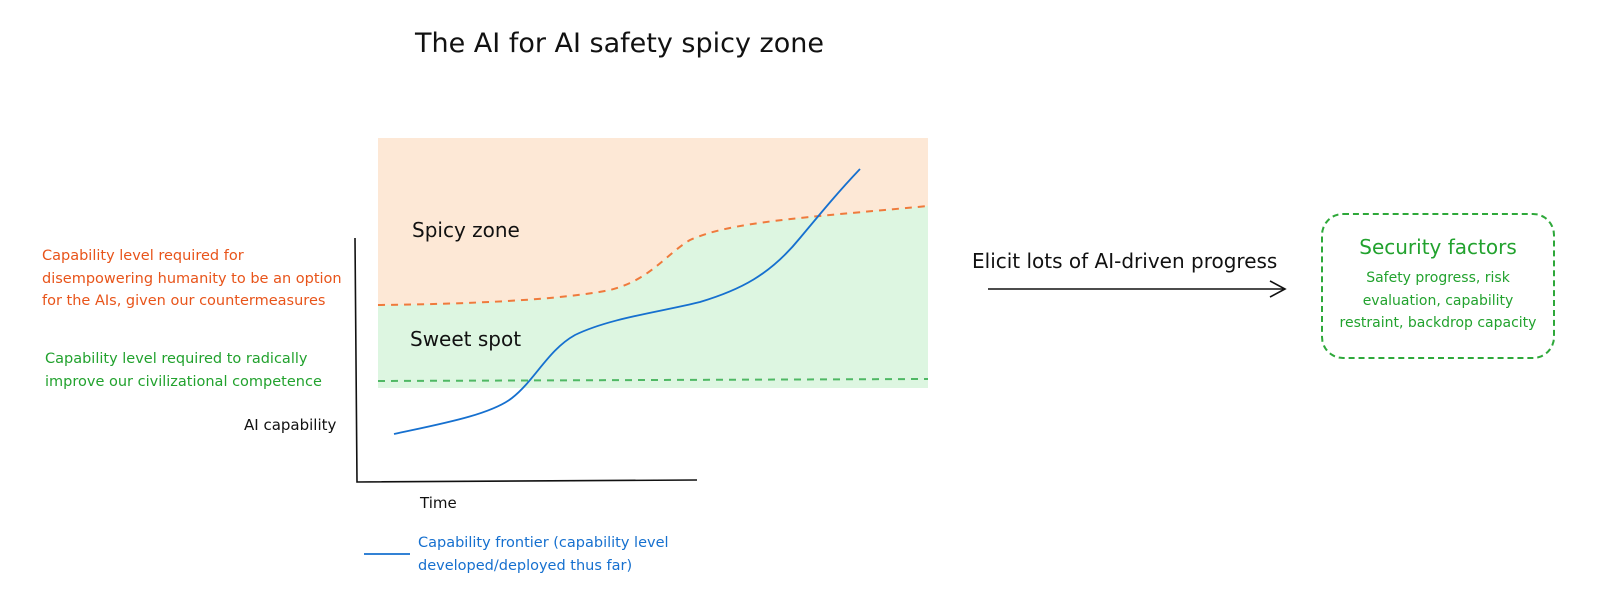 The width and height of the screenshot is (1600, 612). What do you see at coordinates (290, 425) in the screenshot?
I see `y-axis-label: AI capability` at bounding box center [290, 425].